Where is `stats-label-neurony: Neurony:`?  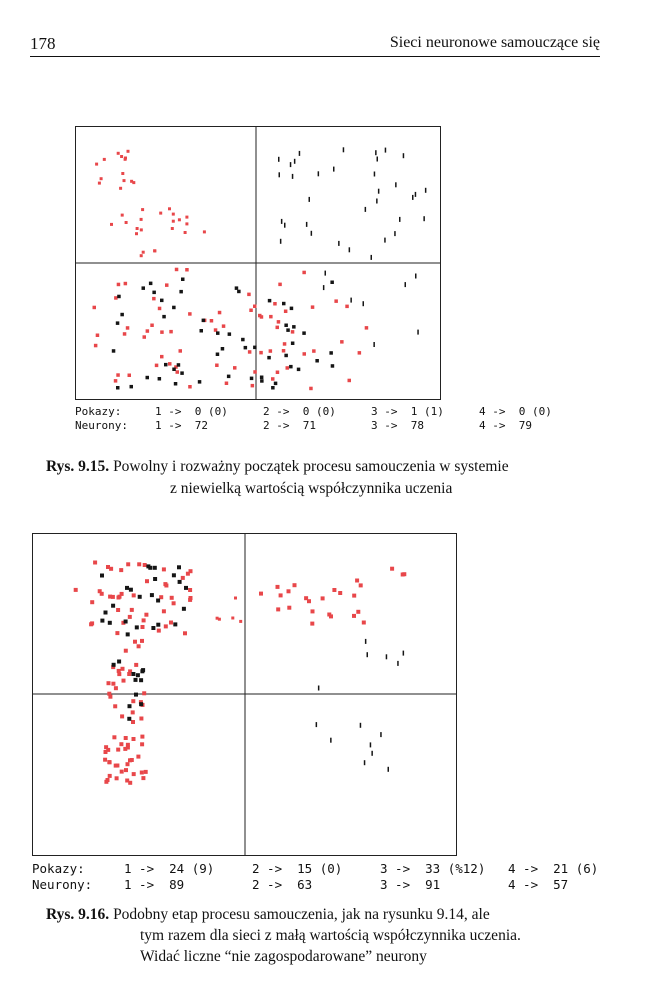 stats-label-neurony: Neurony: is located at coordinates (101, 425).